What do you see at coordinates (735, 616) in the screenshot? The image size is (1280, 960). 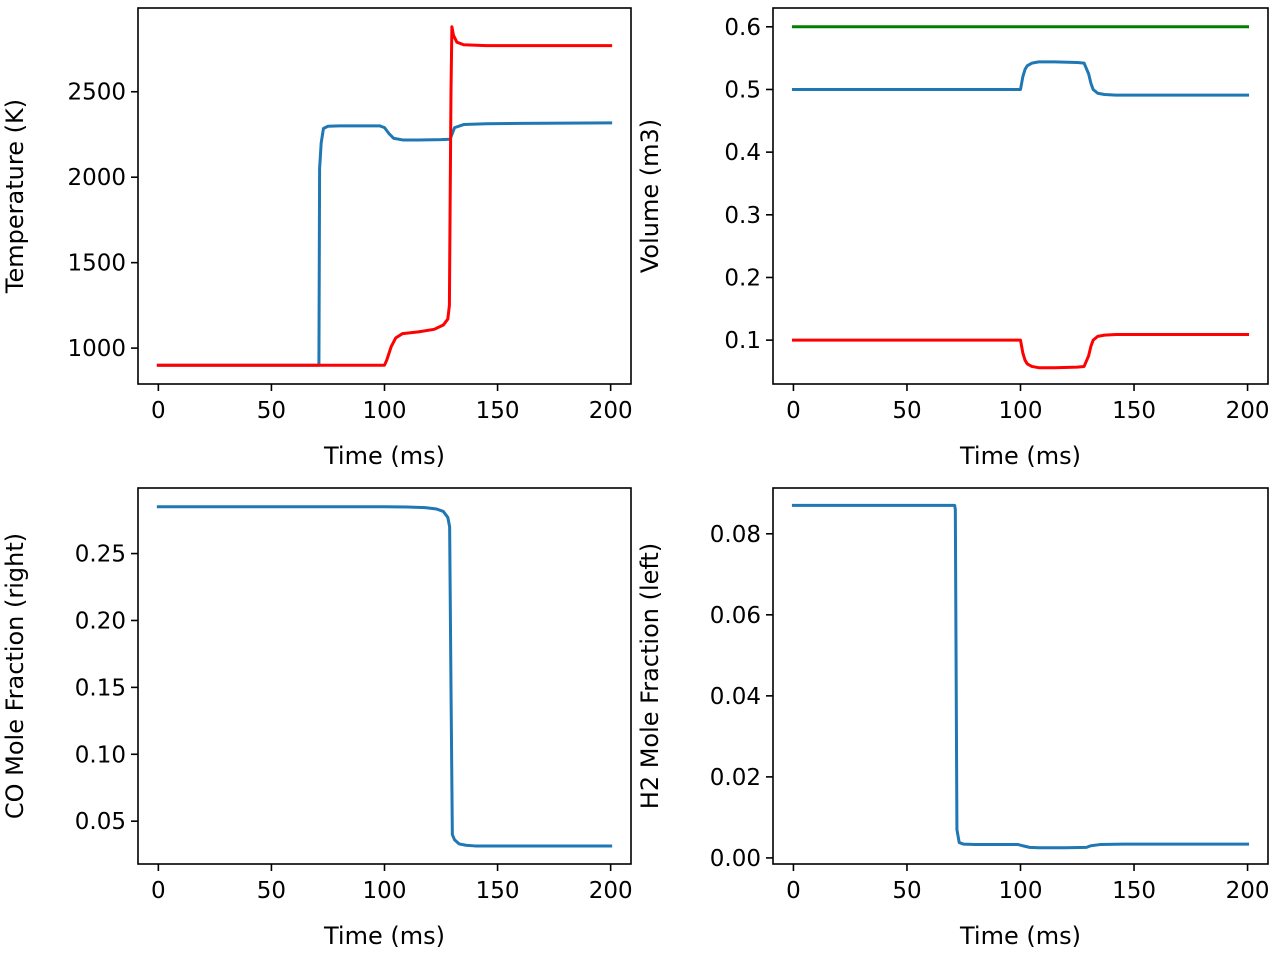 I see `y-tick-label: 0.06` at bounding box center [735, 616].